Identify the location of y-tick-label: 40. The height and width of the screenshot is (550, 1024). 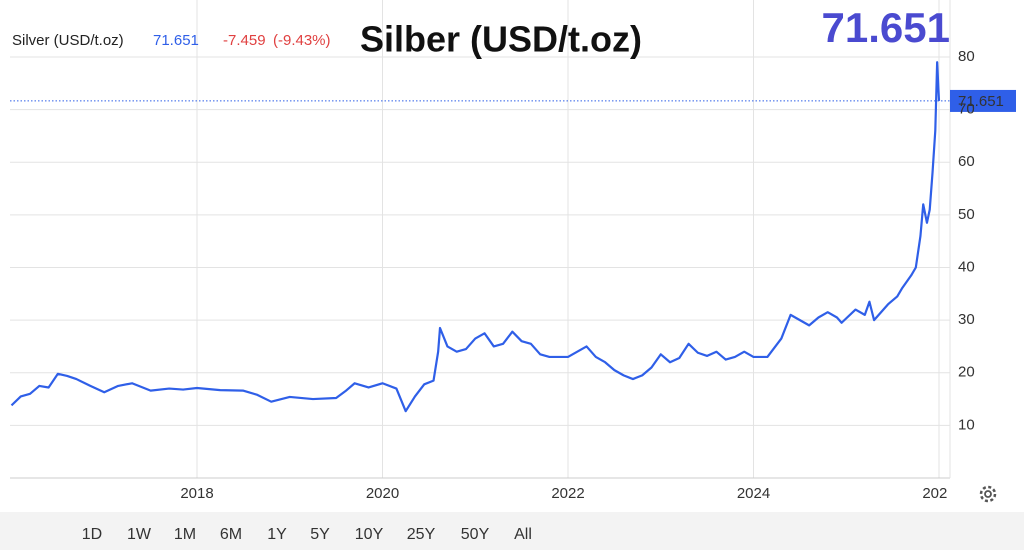
(966, 266).